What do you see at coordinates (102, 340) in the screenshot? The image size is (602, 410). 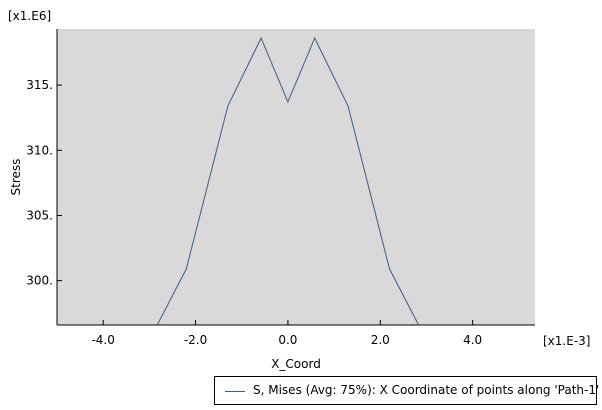 I see `x-tick-label: -4.0` at bounding box center [102, 340].